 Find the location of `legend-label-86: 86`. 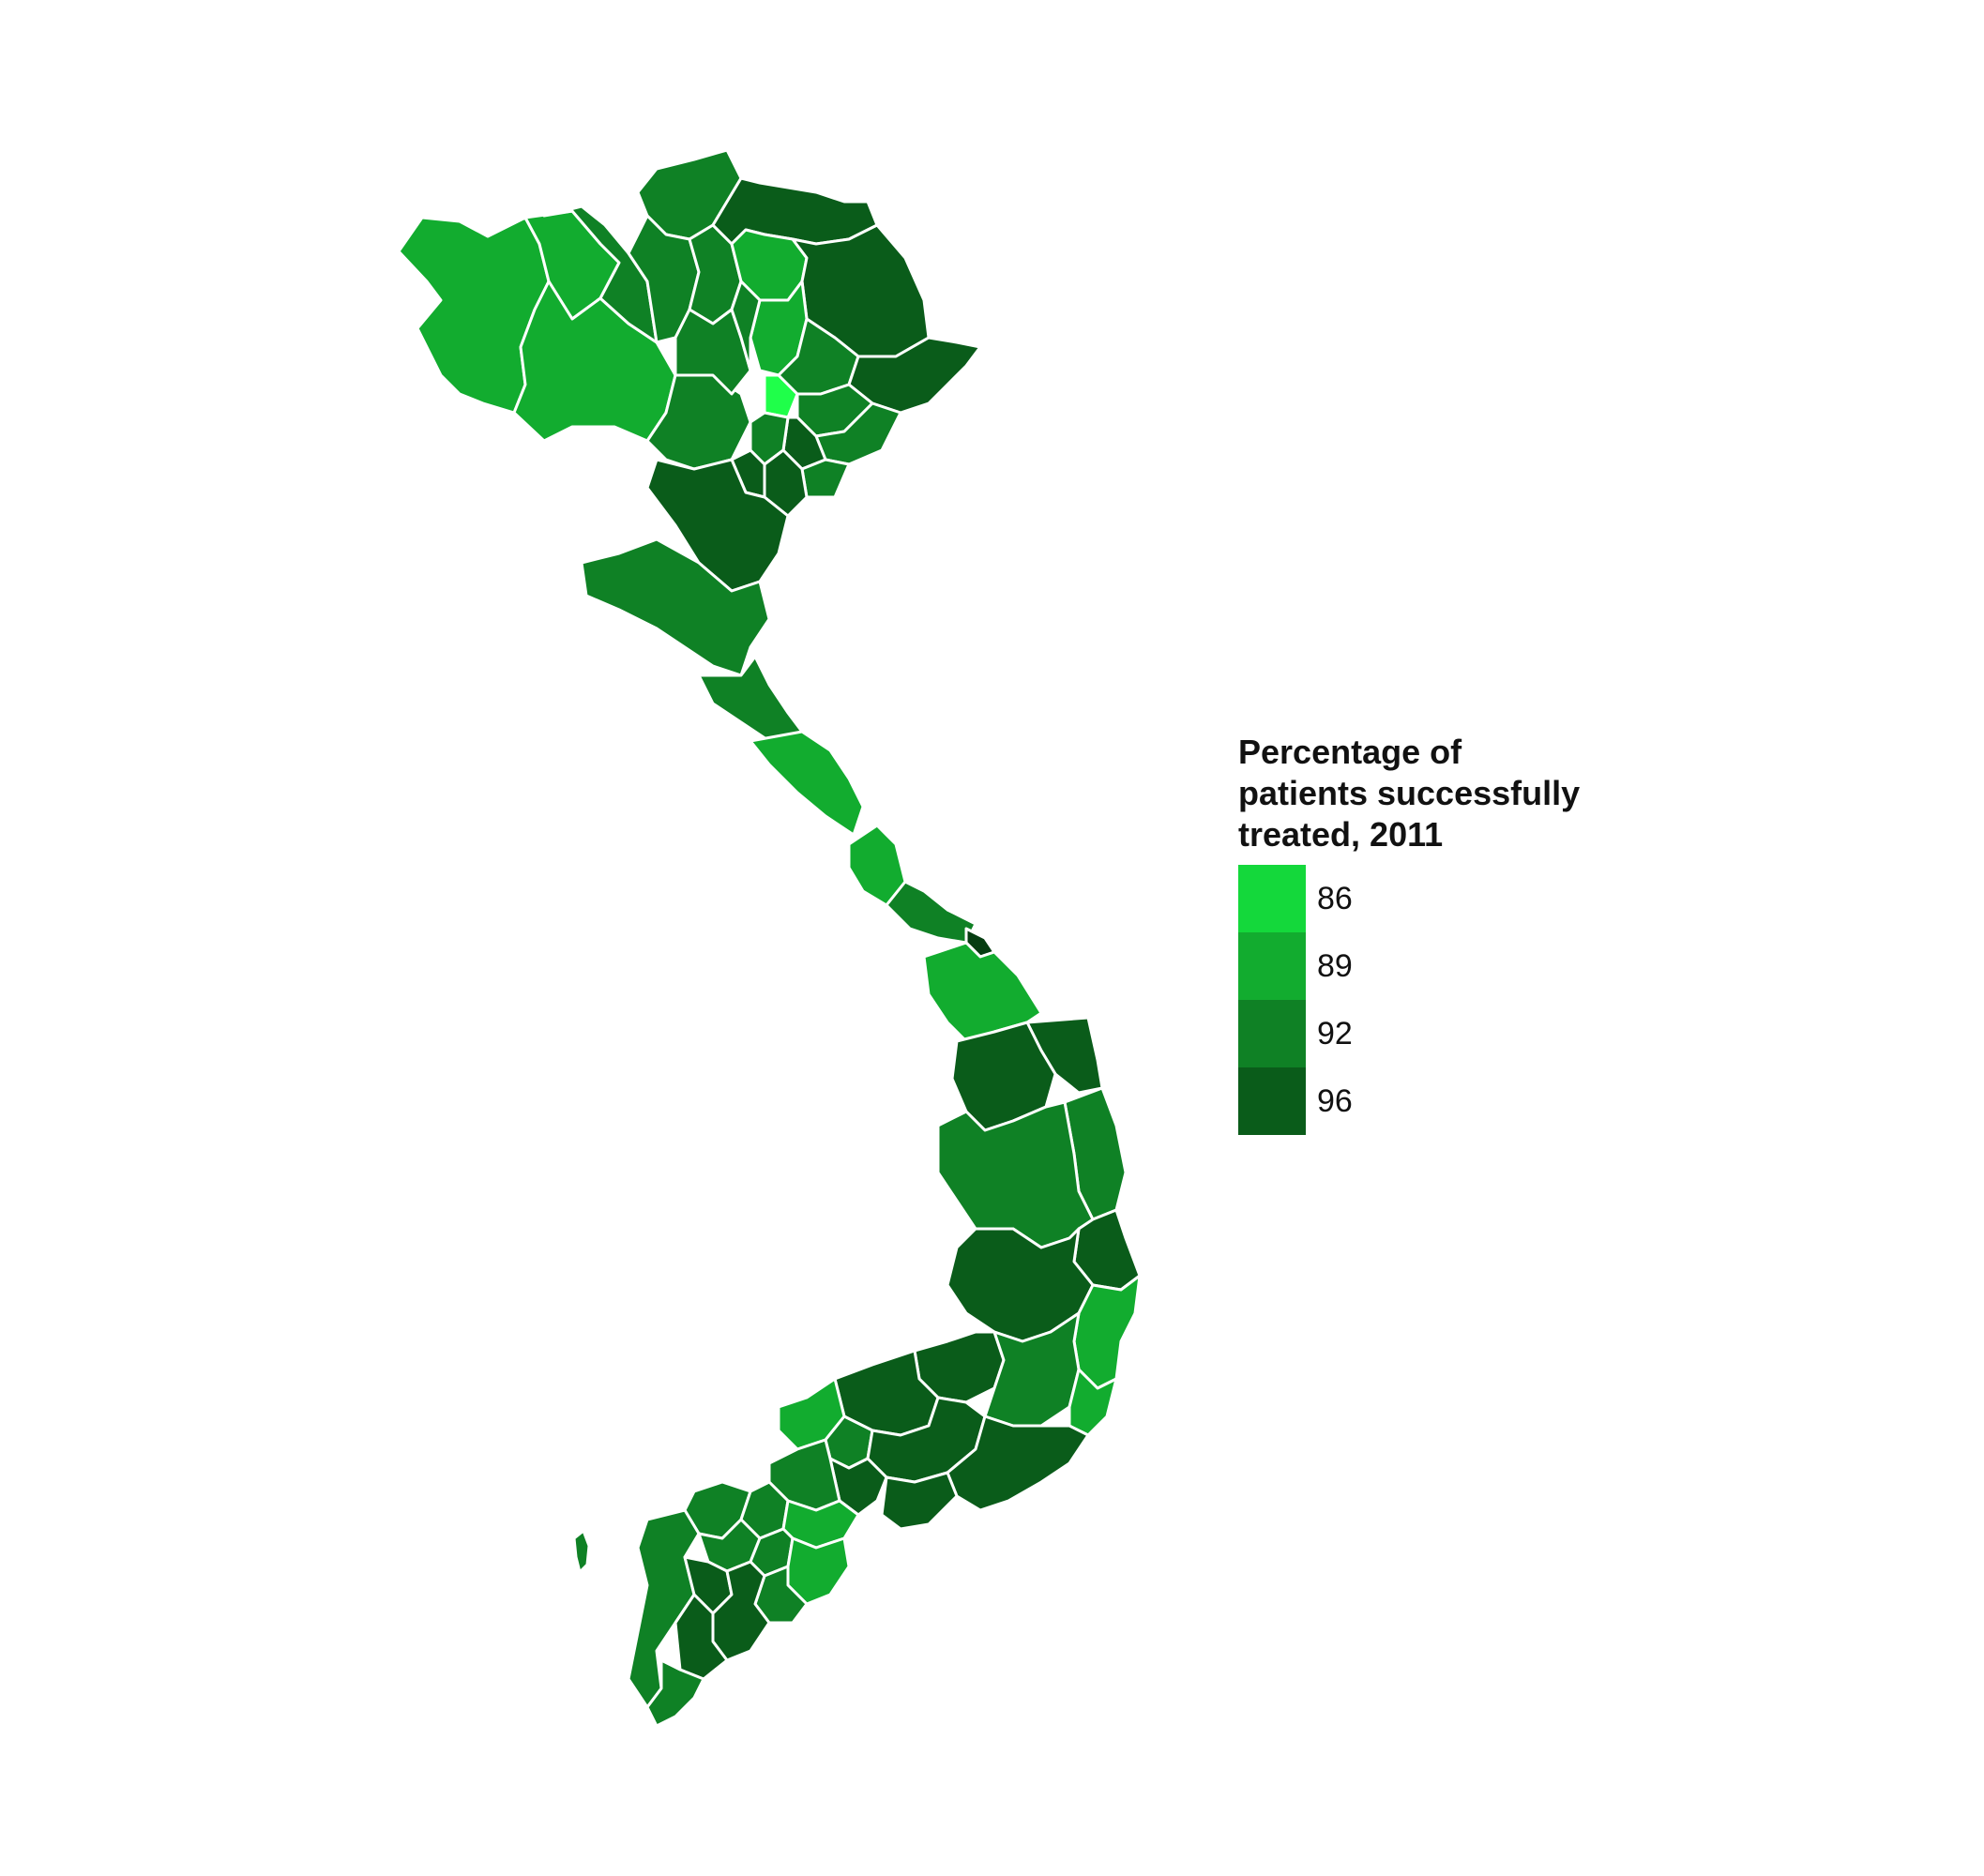

legend-label-86: 86 is located at coordinates (1335, 898).